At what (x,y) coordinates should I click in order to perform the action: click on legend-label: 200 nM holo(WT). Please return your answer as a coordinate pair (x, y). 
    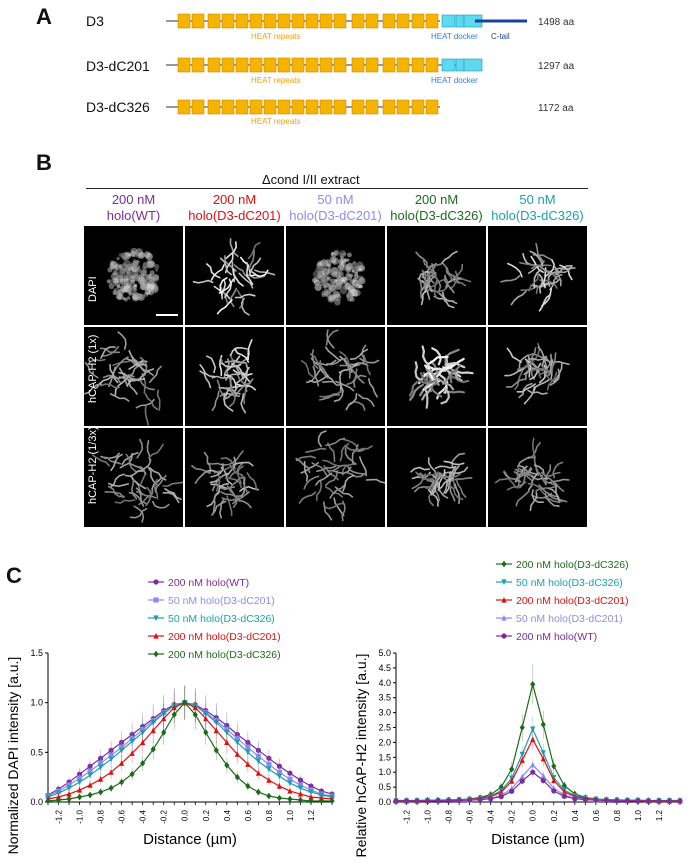
    Looking at the image, I should click on (556, 637).